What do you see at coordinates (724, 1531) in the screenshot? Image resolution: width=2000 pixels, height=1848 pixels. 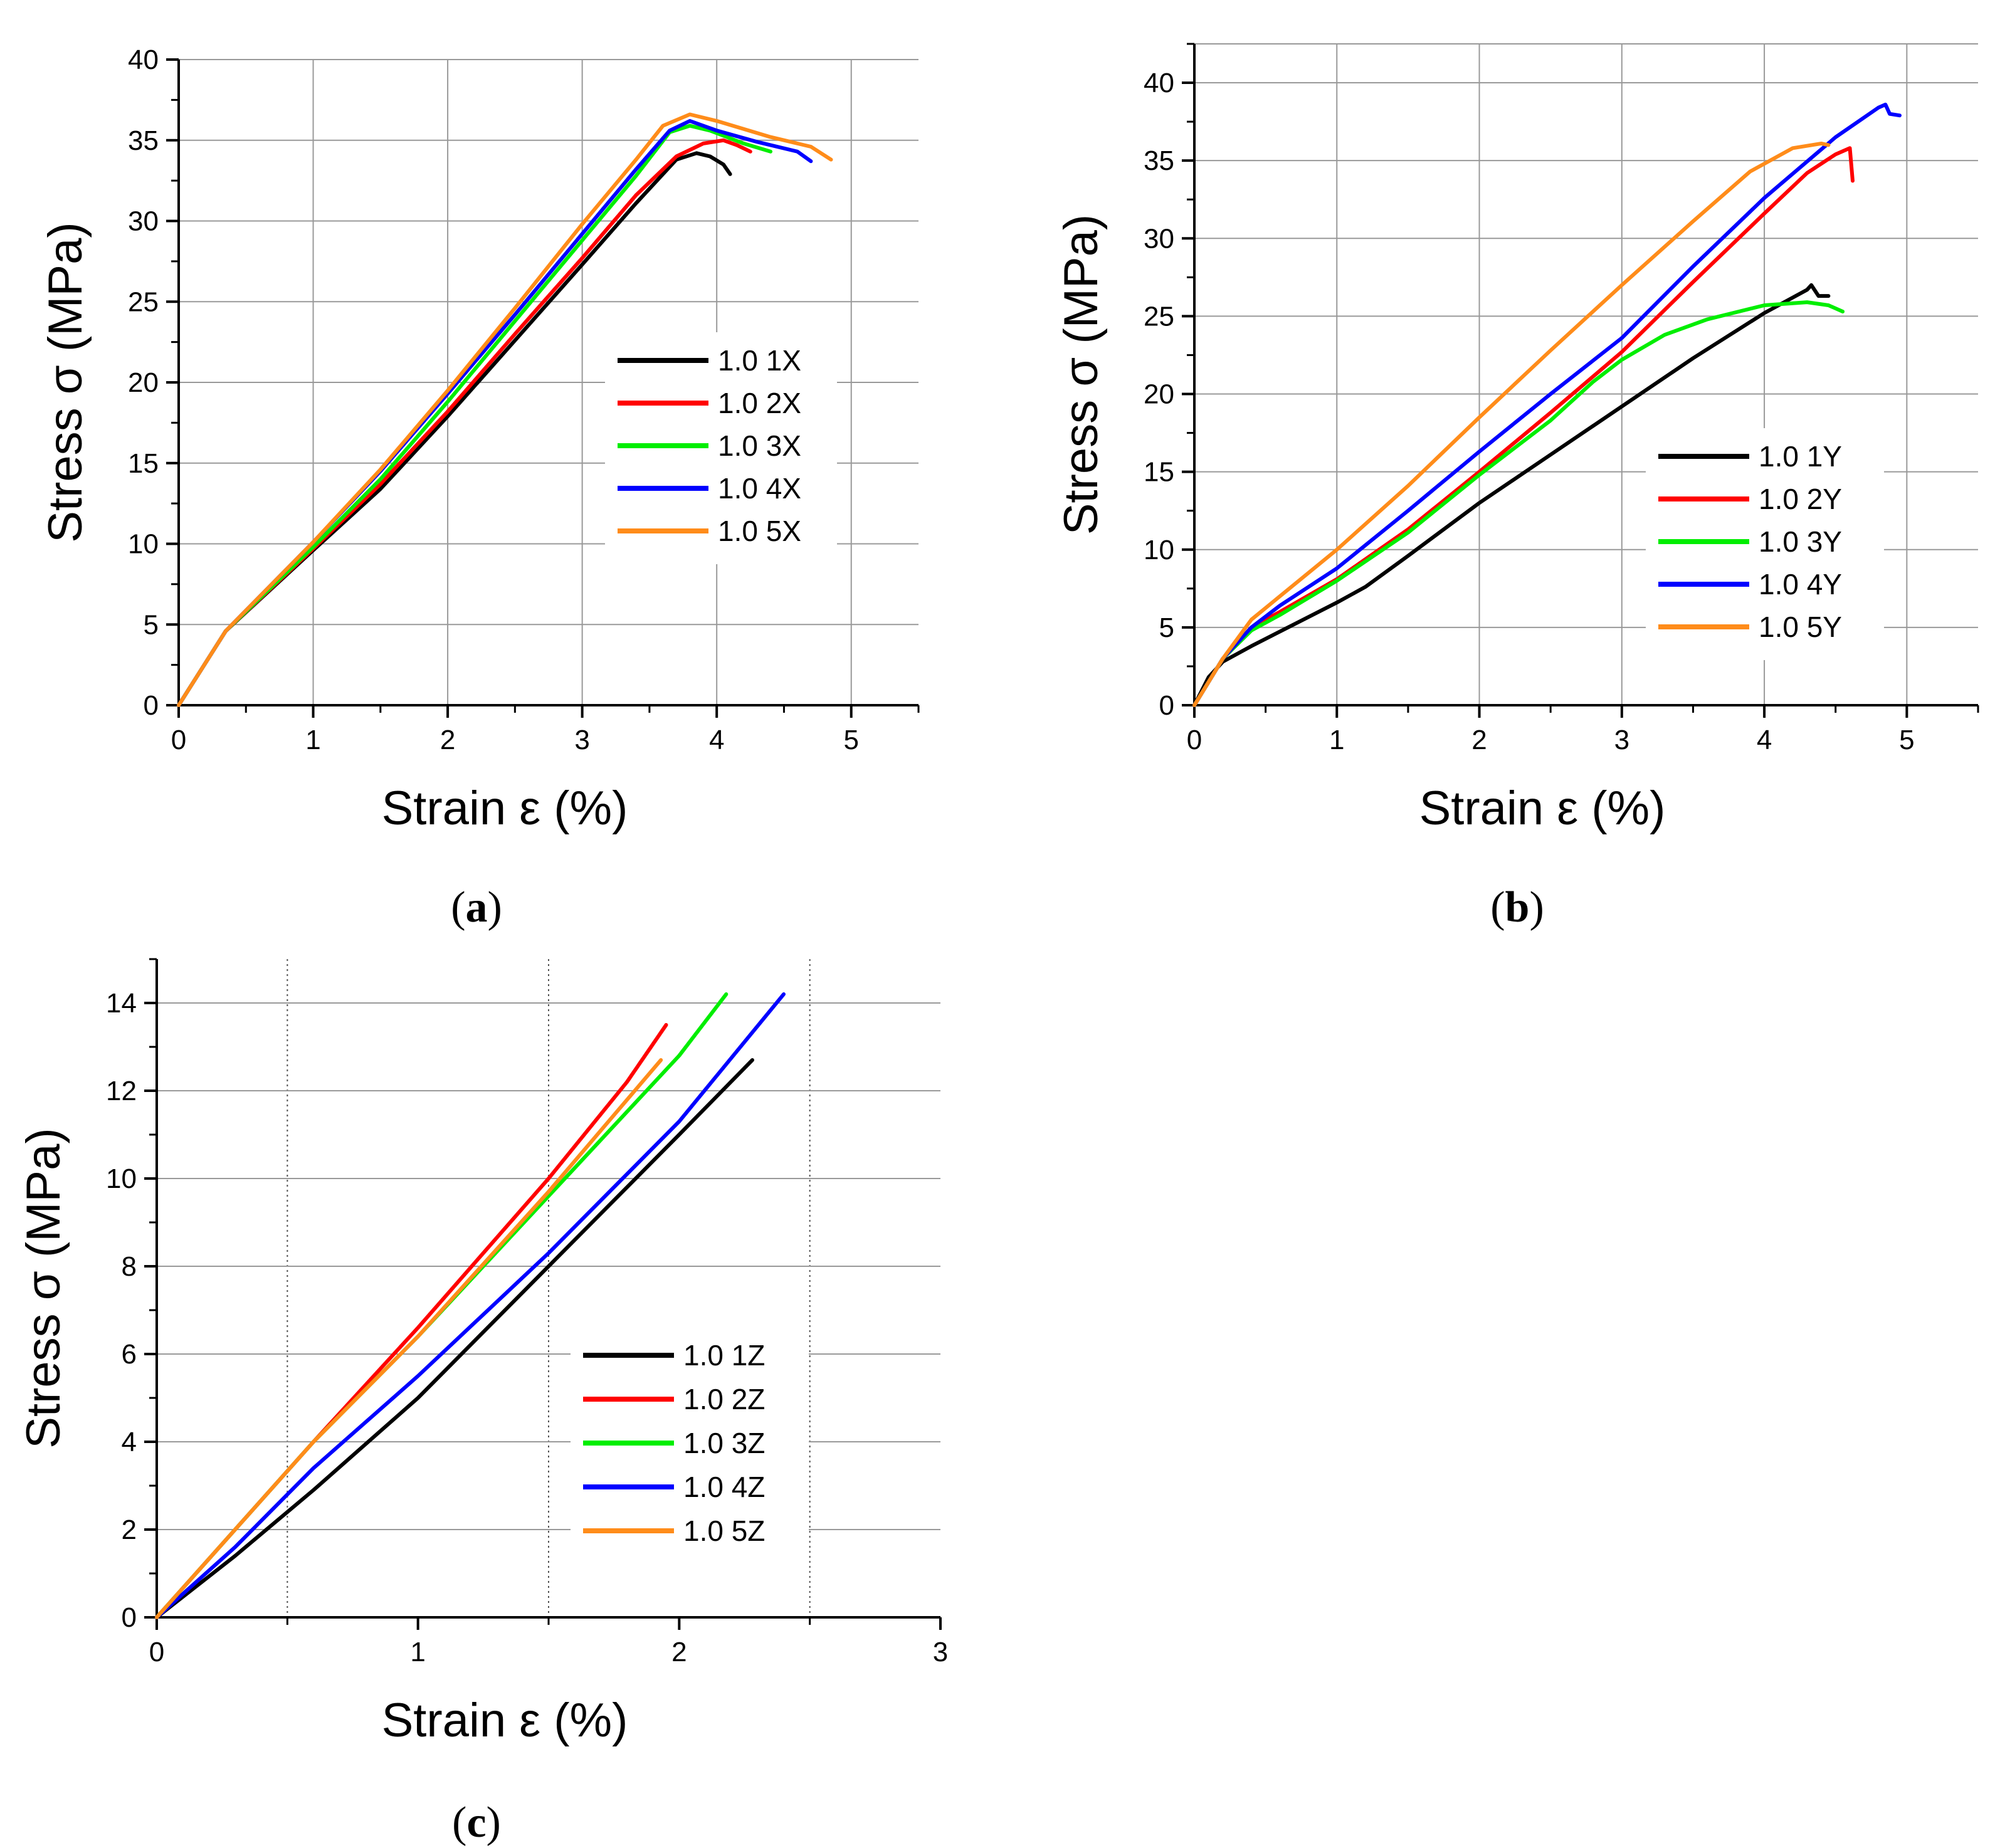 I see `legend-label: 1.0 5Z` at bounding box center [724, 1531].